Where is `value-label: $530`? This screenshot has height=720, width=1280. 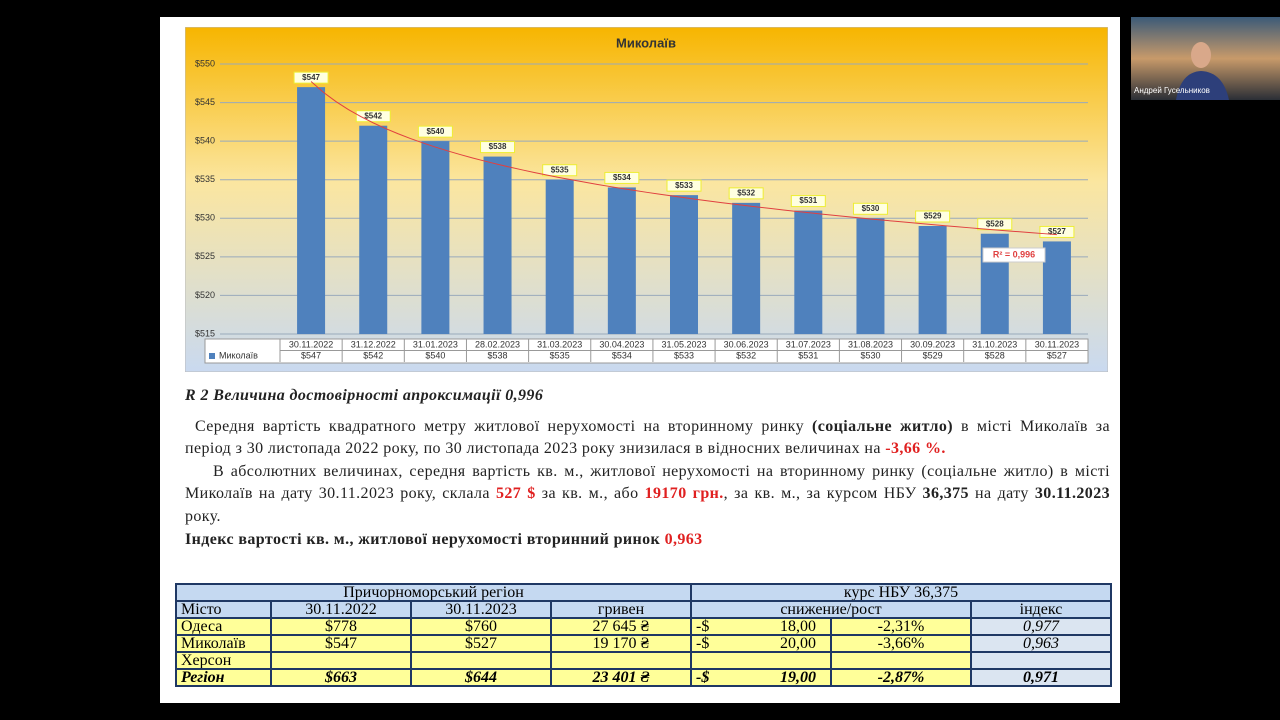 value-label: $530 is located at coordinates (871, 208).